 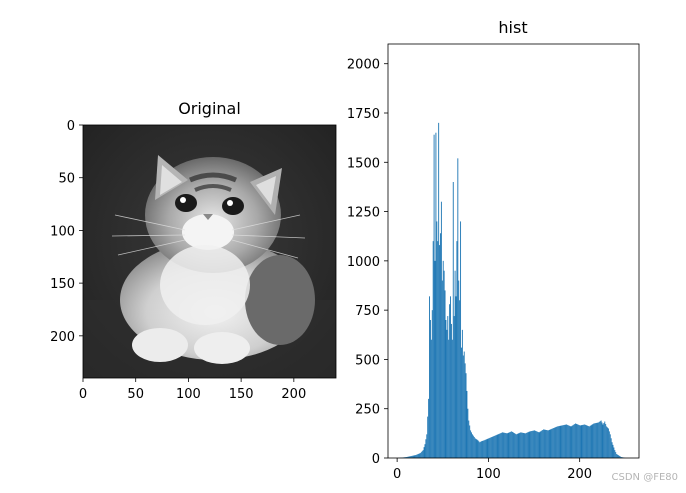 What do you see at coordinates (135, 394) in the screenshot?
I see `x-tick-label: 50` at bounding box center [135, 394].